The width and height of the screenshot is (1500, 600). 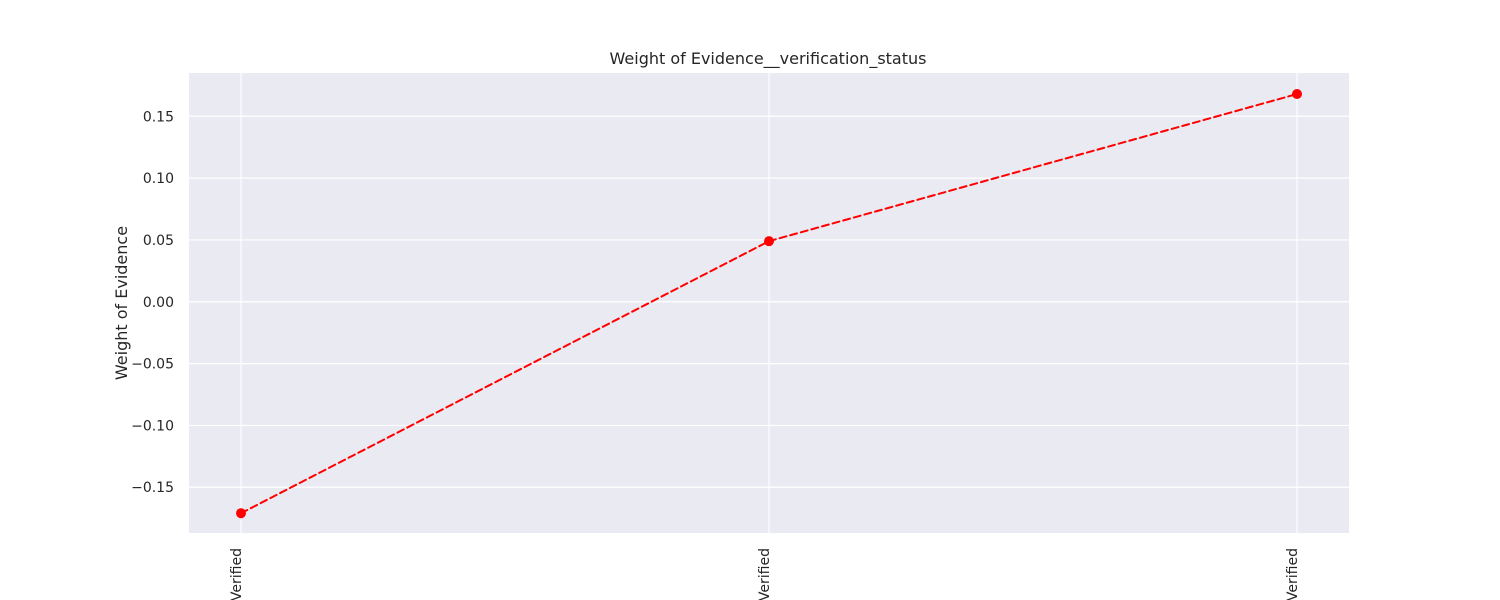 What do you see at coordinates (158, 241) in the screenshot?
I see `y-tick-label: 0.05` at bounding box center [158, 241].